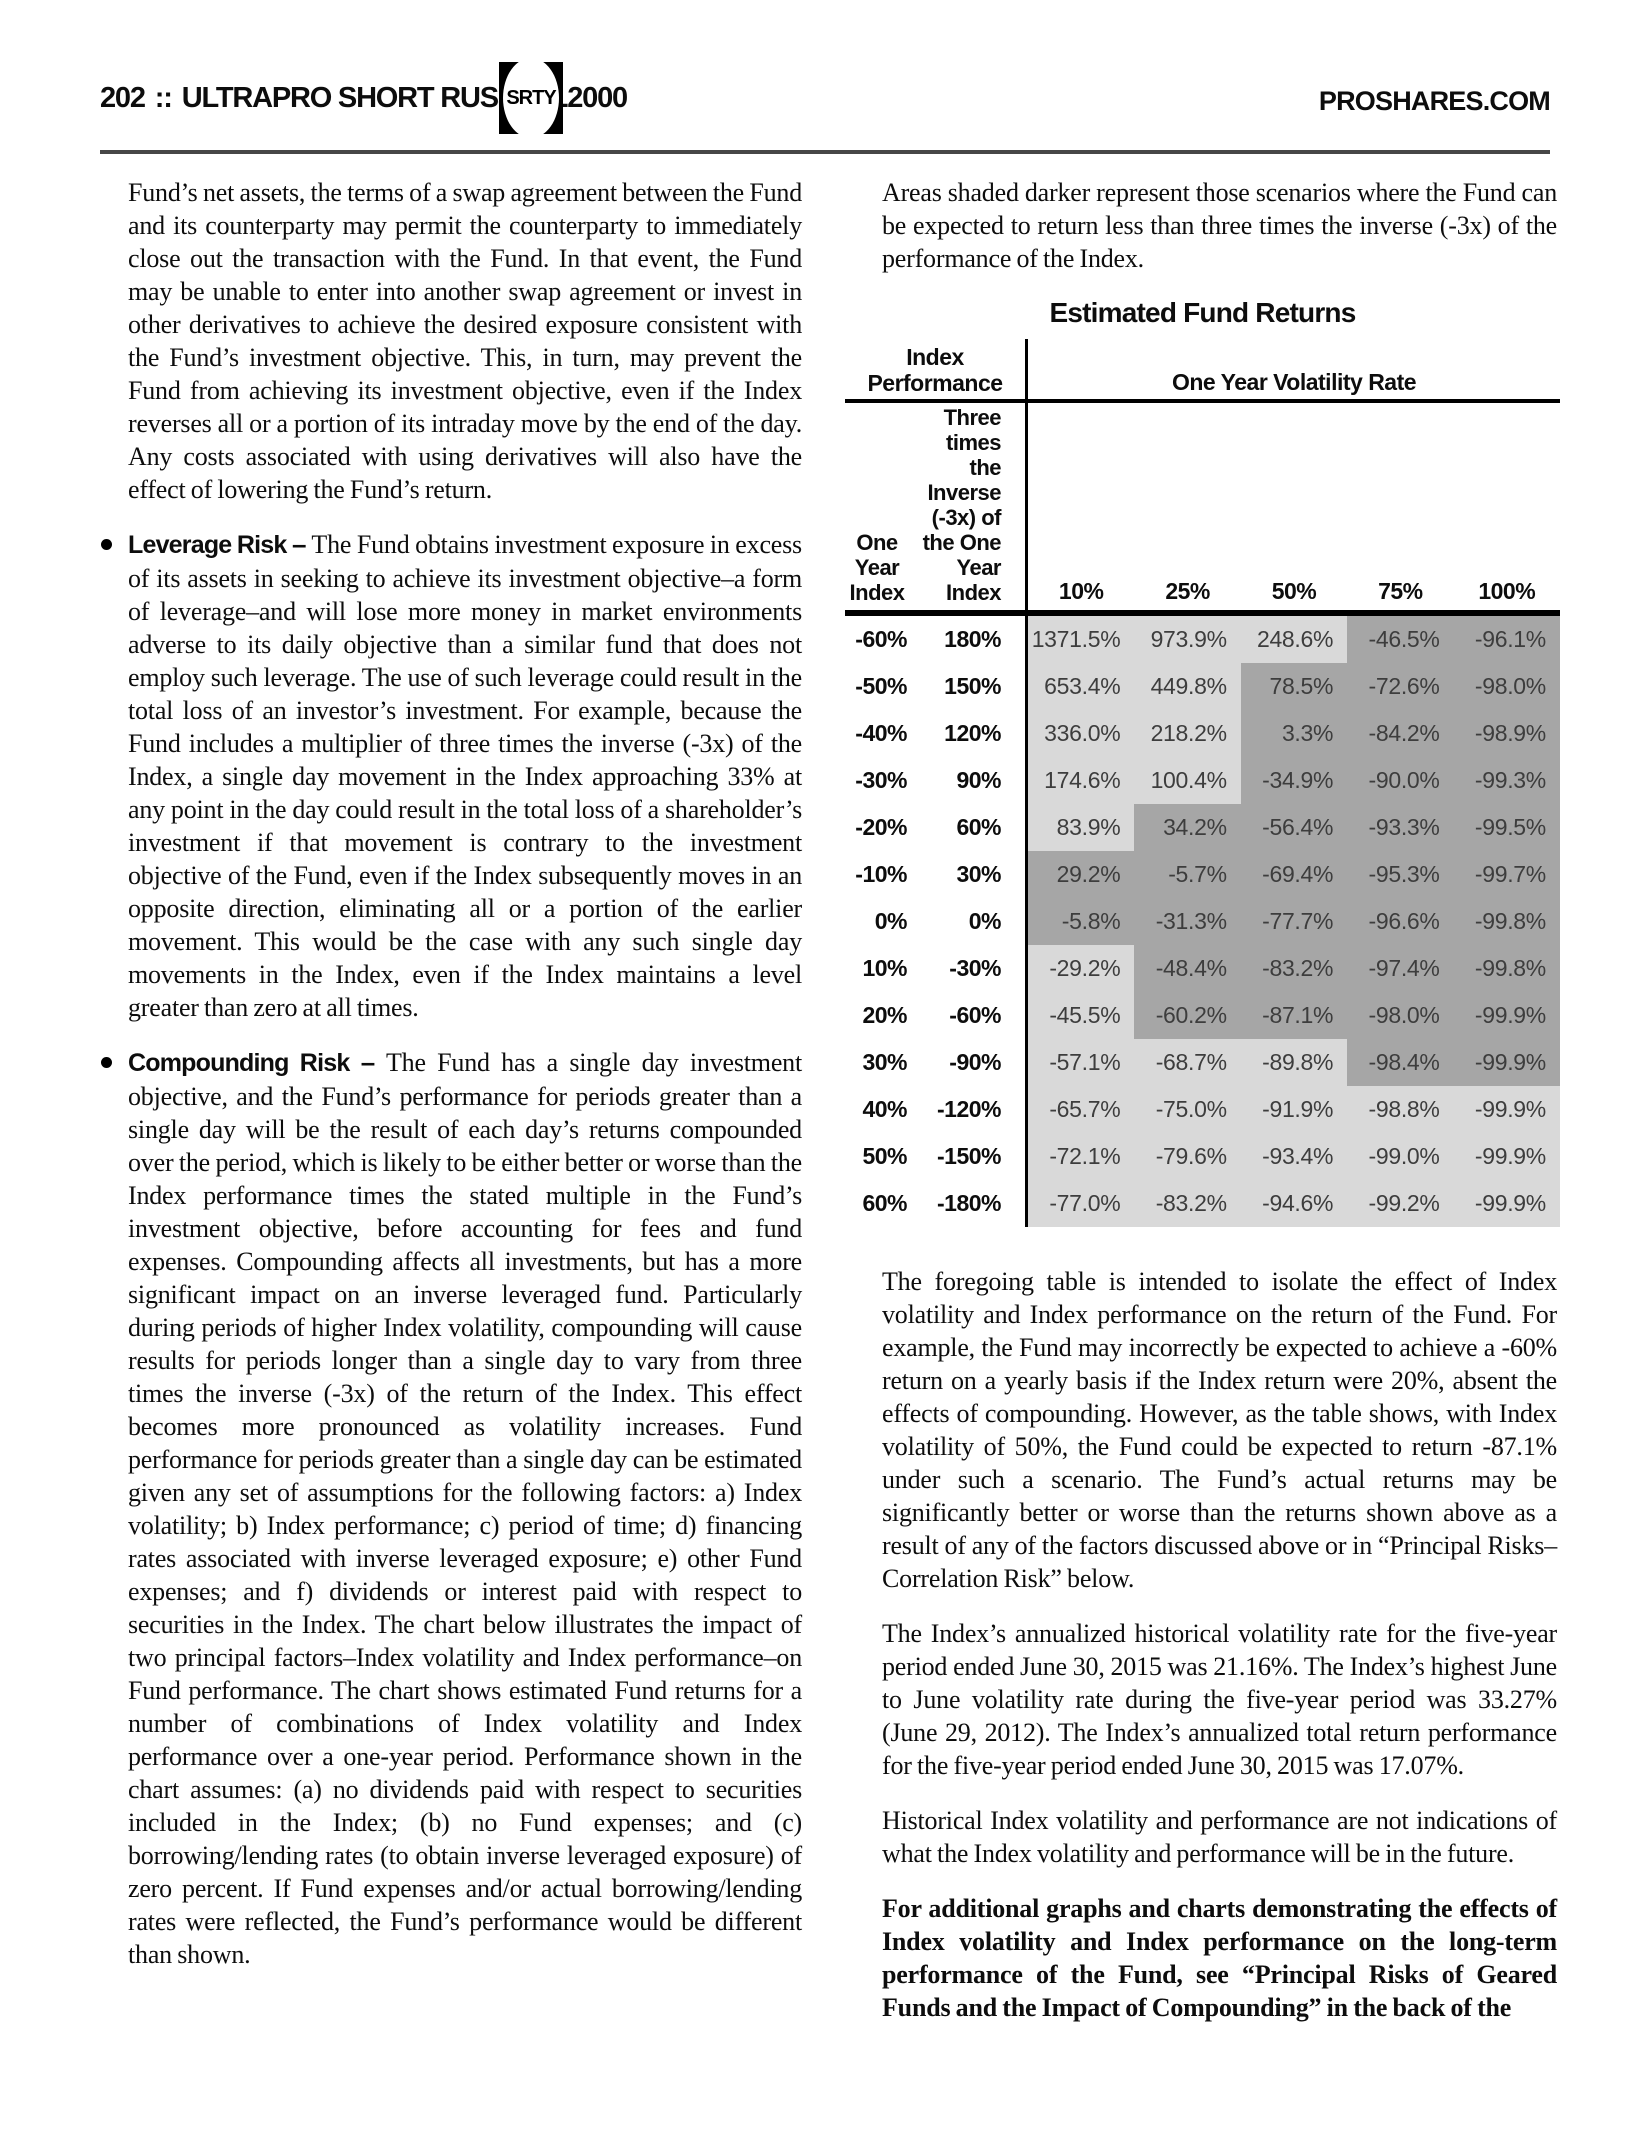 The image size is (1650, 2150). Describe the element at coordinates (1187, 968) in the screenshot. I see `fund-return-cell: -48.4%` at that location.